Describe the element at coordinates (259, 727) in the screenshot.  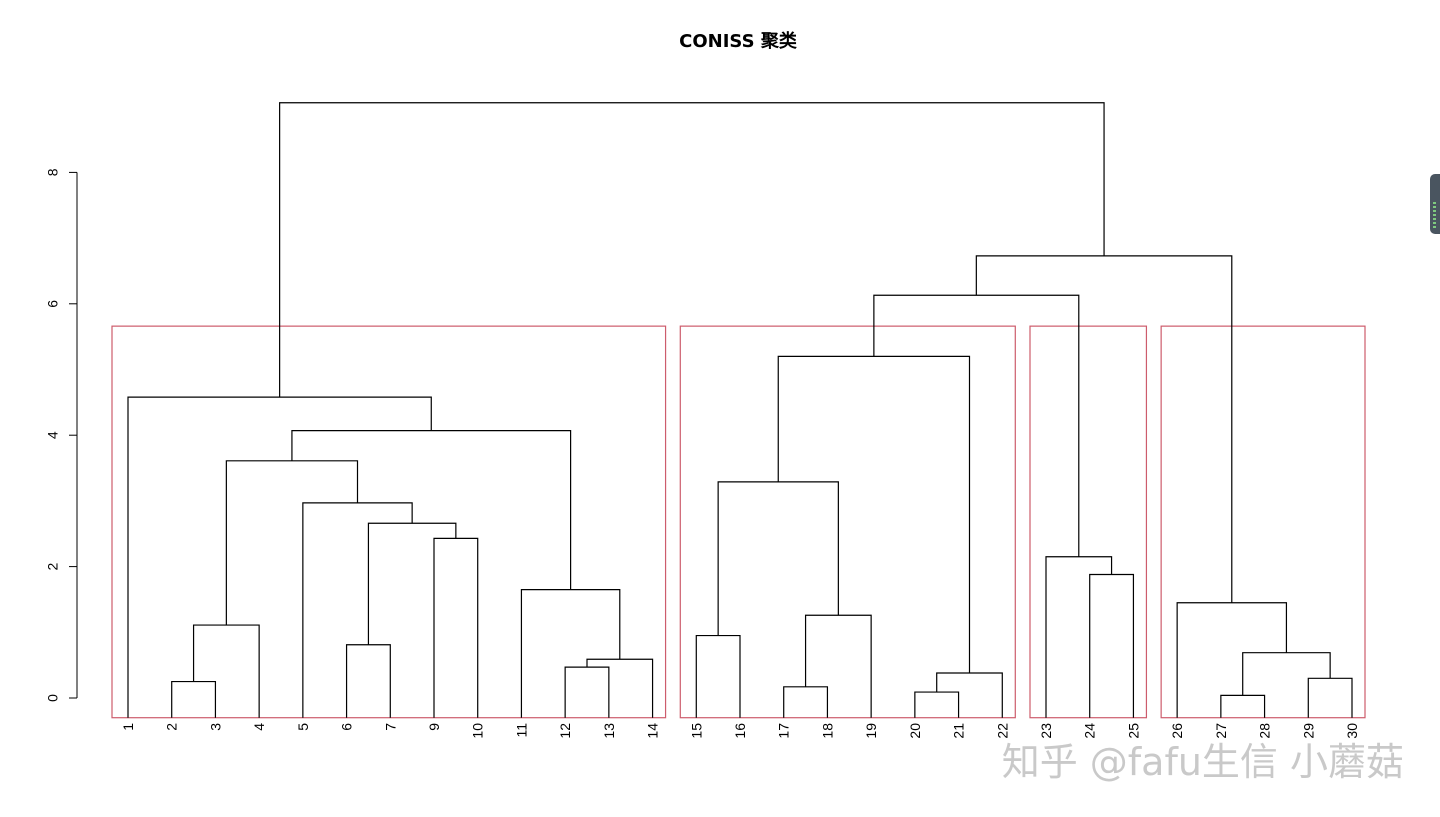
I see `leaf-label: 4` at that location.